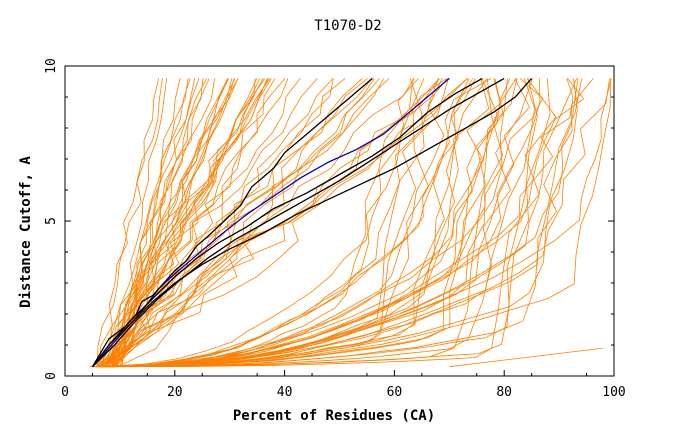 The height and width of the screenshot is (440, 680). What do you see at coordinates (65, 392) in the screenshot?
I see `x-tick-label: 0` at bounding box center [65, 392].